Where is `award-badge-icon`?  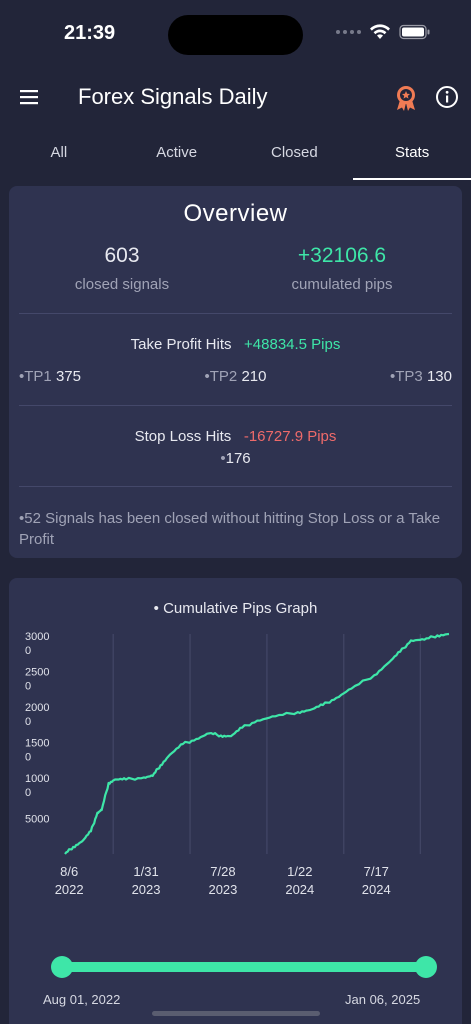 award-badge-icon is located at coordinates (406, 98).